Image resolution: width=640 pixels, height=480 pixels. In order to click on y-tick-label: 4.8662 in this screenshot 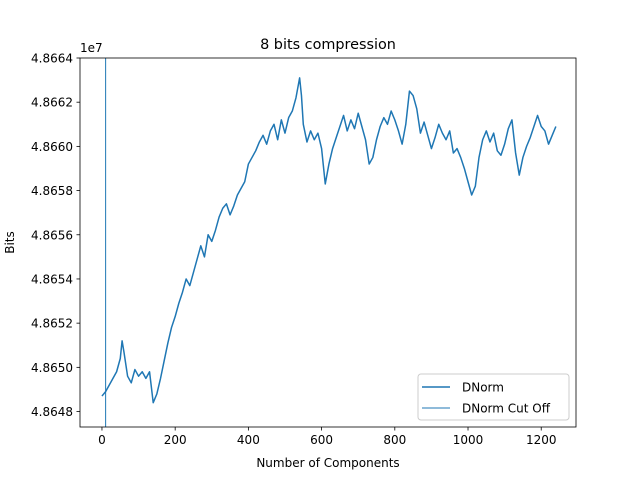, I will do `click(52, 103)`.